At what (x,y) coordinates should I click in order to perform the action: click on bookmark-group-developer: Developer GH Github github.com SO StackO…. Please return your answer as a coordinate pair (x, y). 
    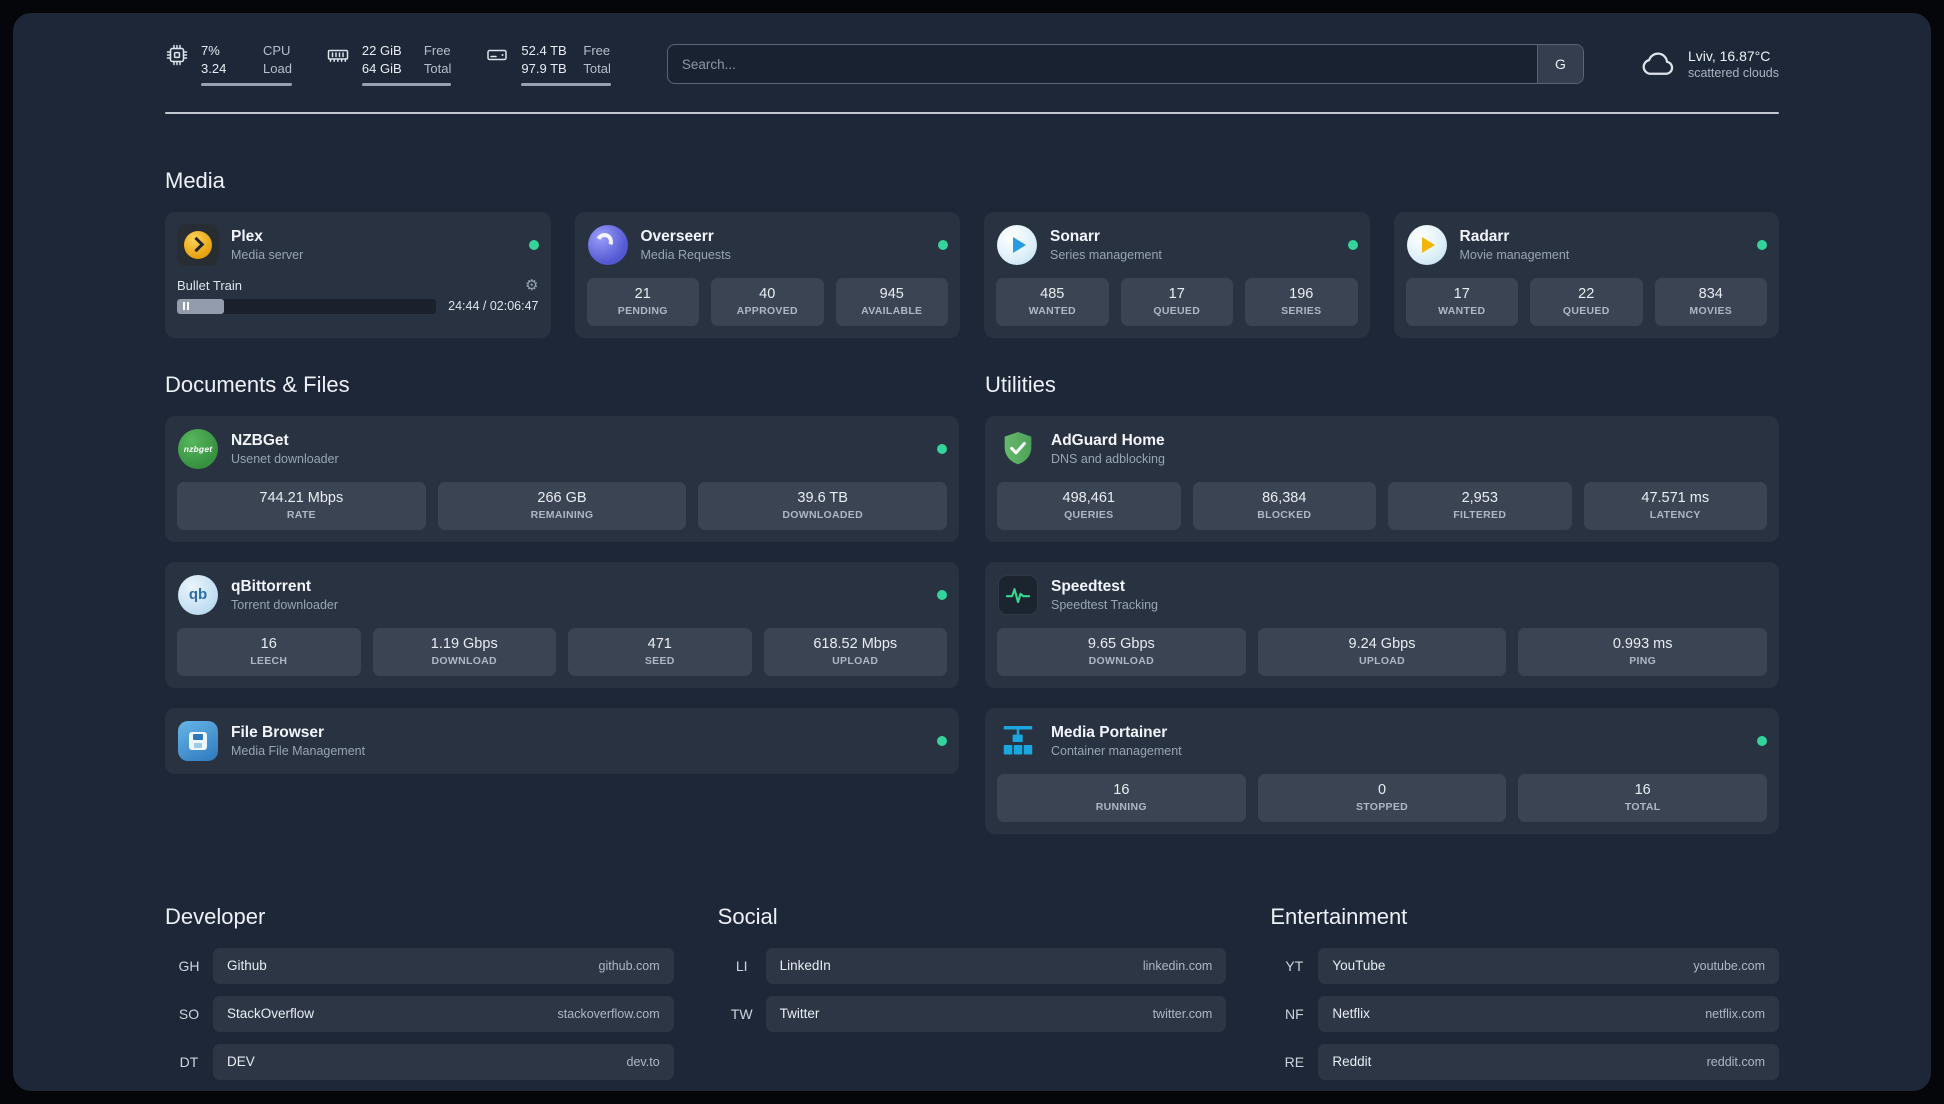
    Looking at the image, I should click on (419, 997).